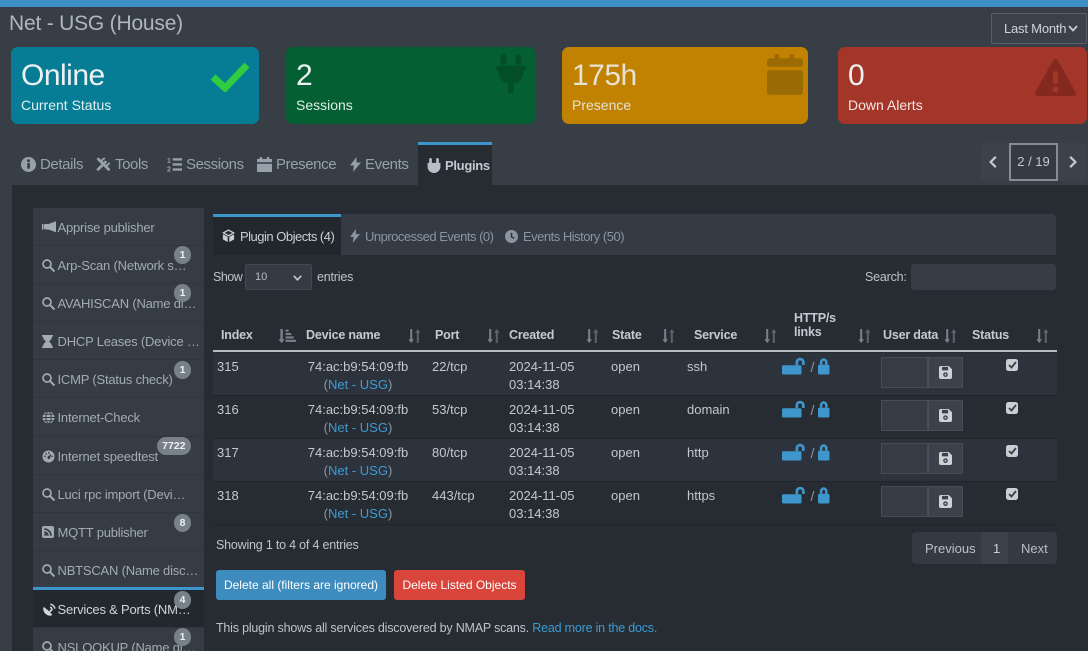 The image size is (1088, 651). I want to click on svg-text: 2, so click(169, 168).